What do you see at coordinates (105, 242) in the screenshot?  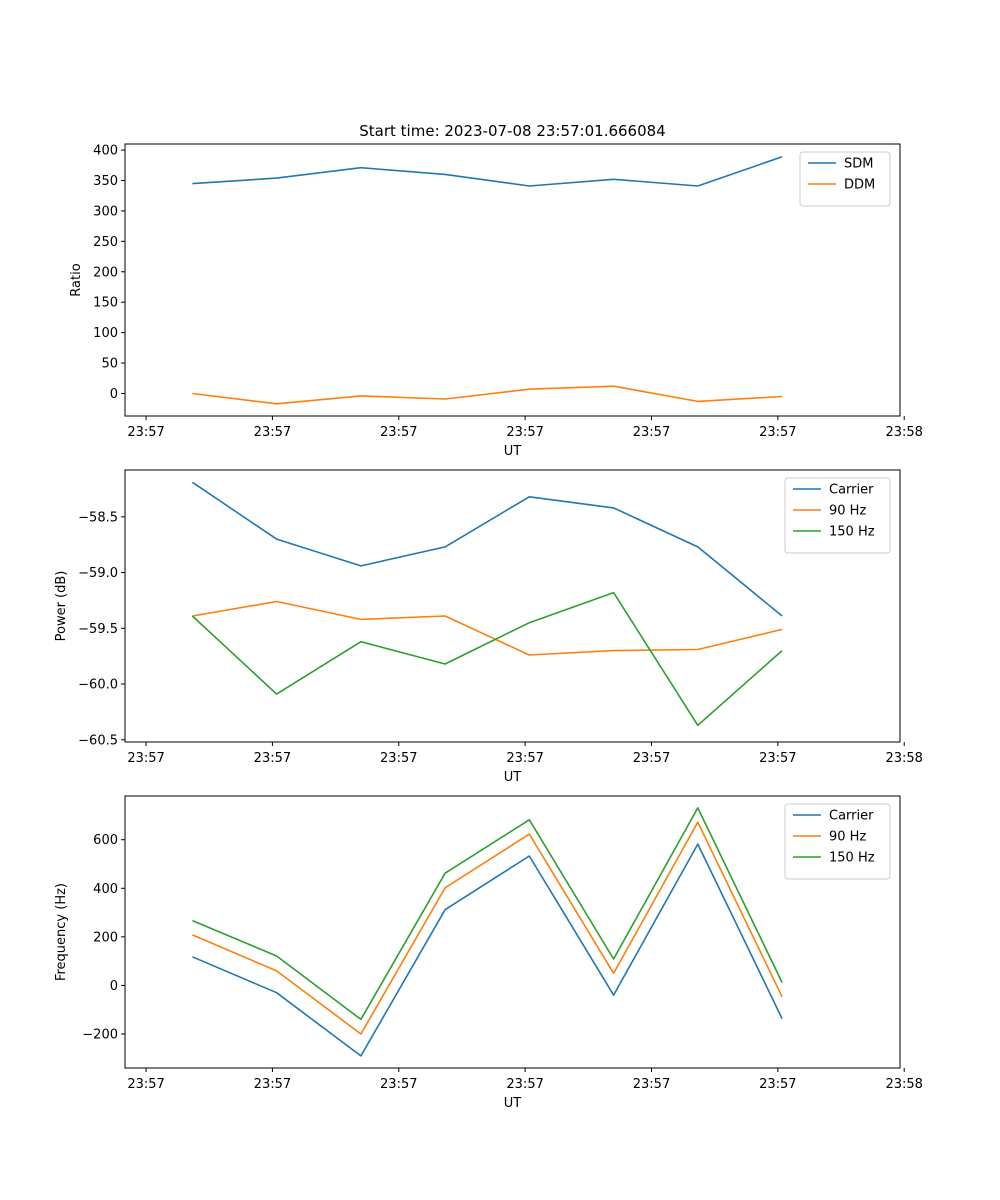 I see `y-tick-label: 250` at bounding box center [105, 242].